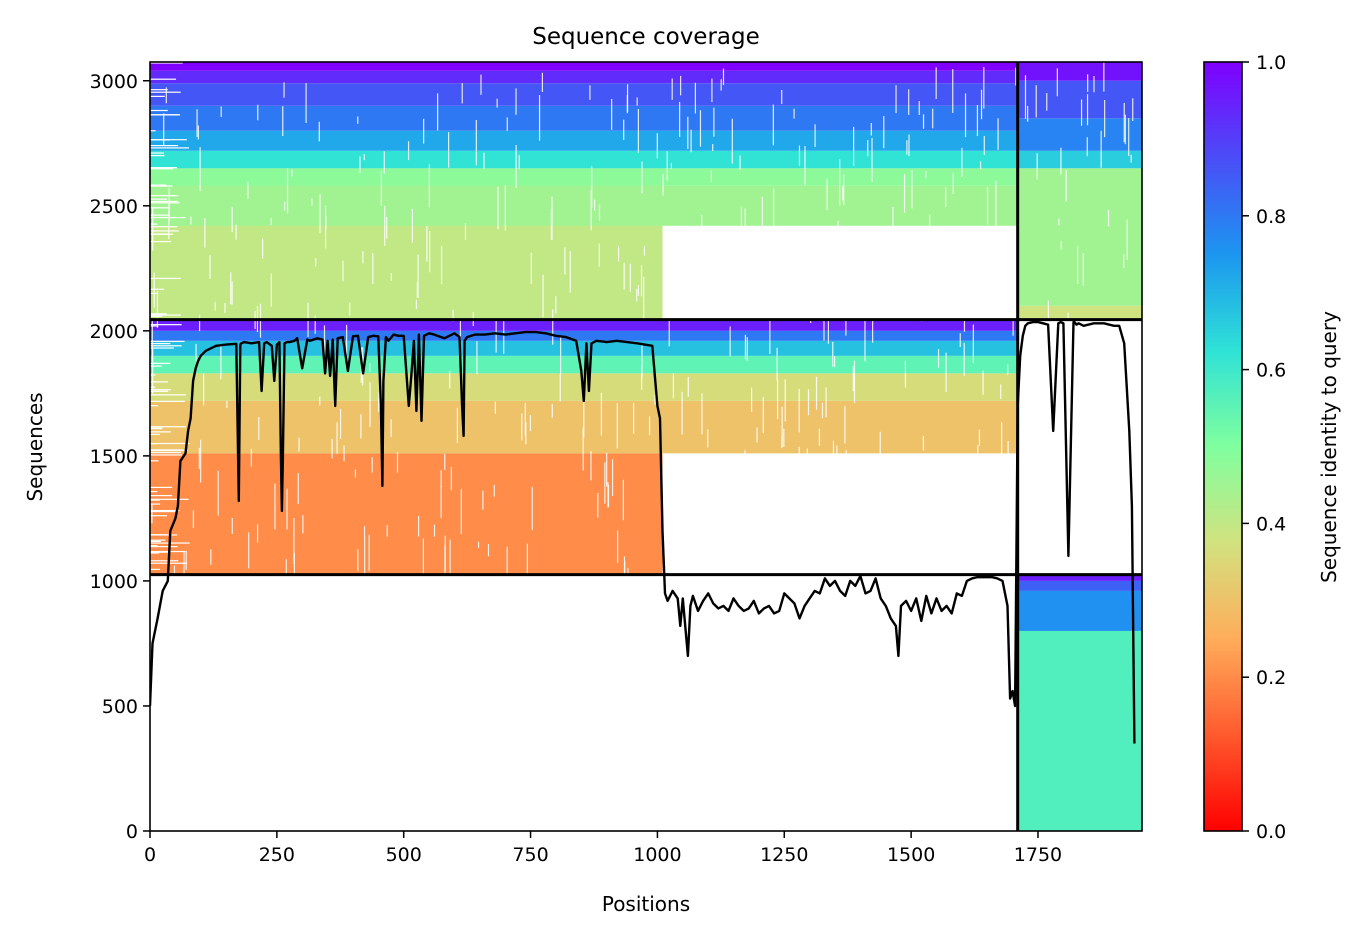 The height and width of the screenshot is (939, 1364). Describe the element at coordinates (114, 582) in the screenshot. I see `y-tick-label-2: 1000` at that location.